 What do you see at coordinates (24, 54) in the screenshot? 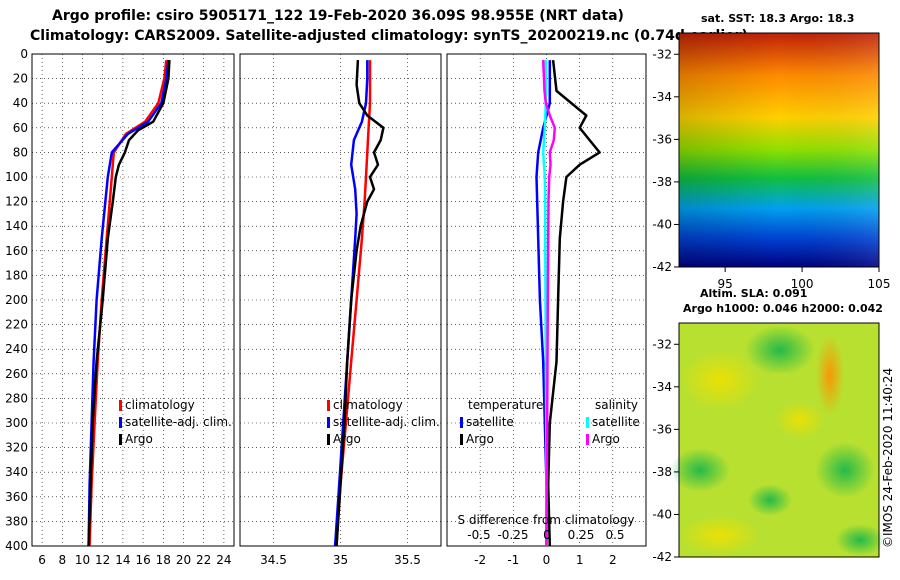
I see `y-tick-label: 0` at bounding box center [24, 54].